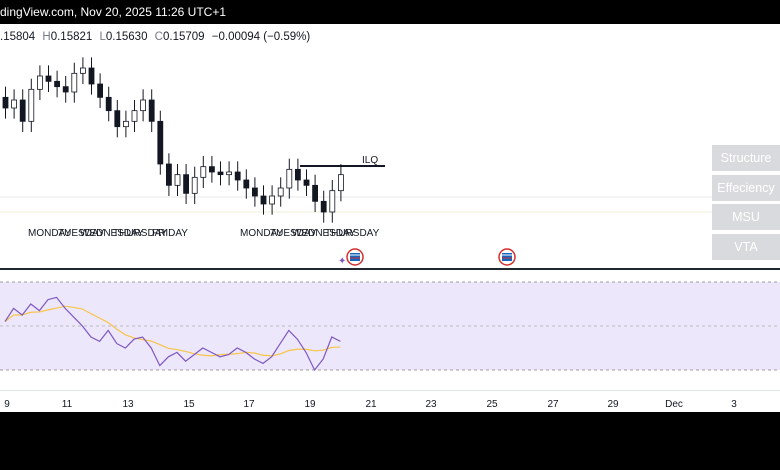  I want to click on structure-button: Structure, so click(746, 158).